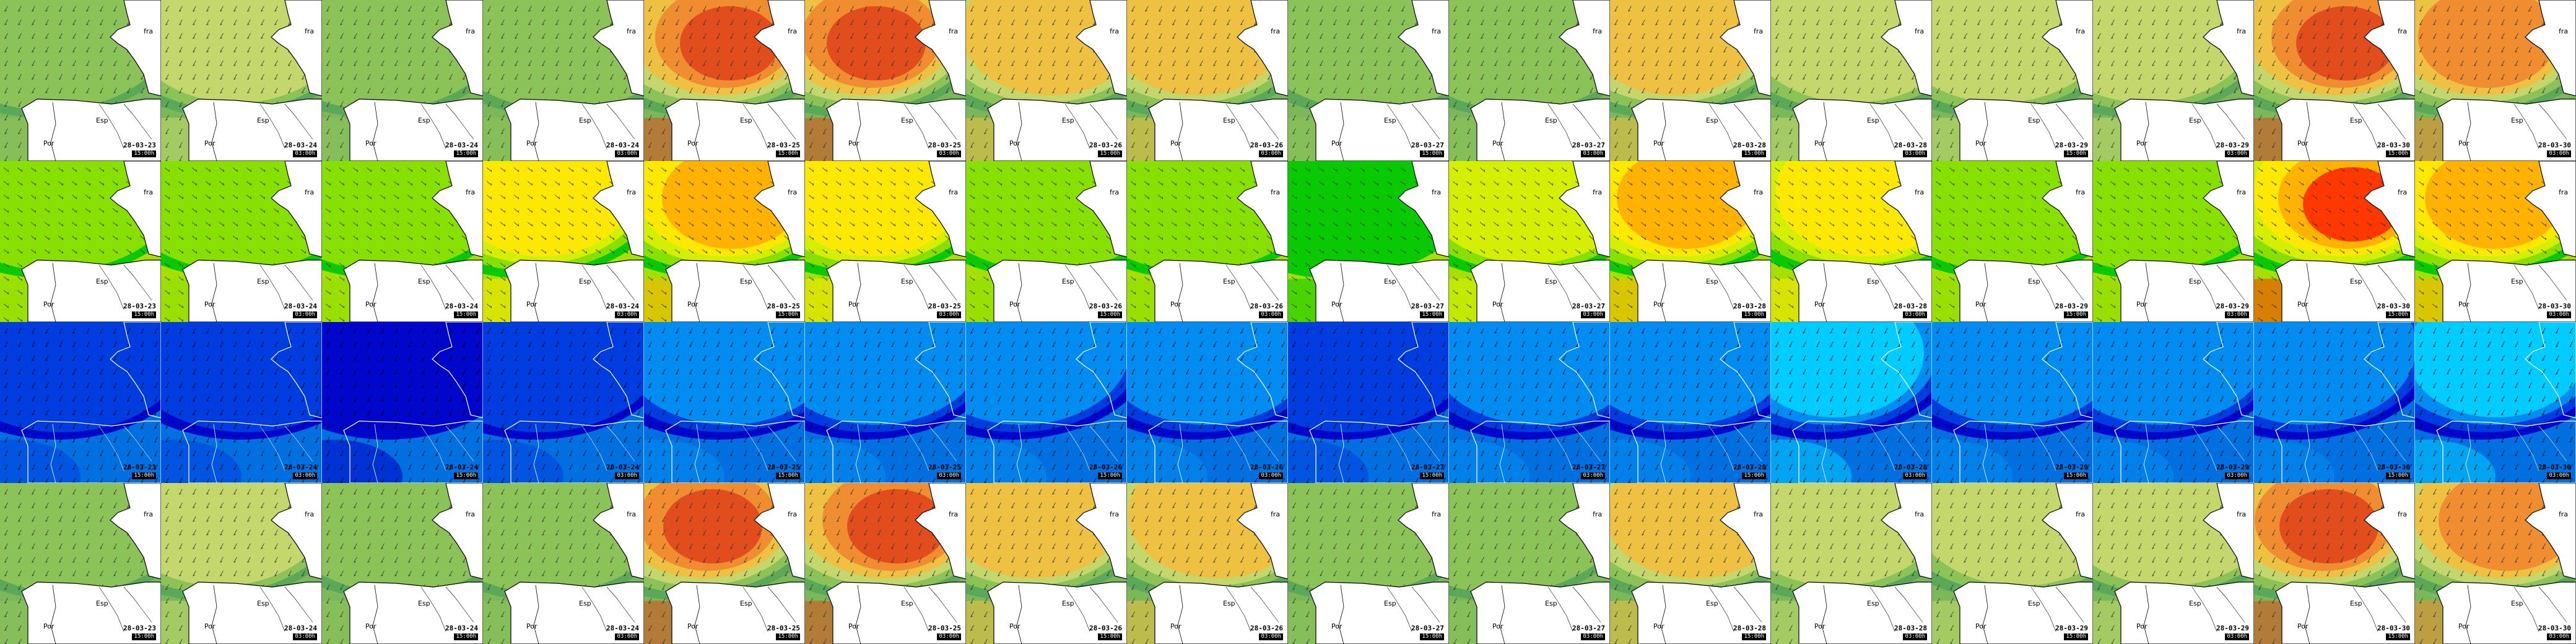 The image size is (2576, 644). Describe the element at coordinates (1851, 80) in the screenshot. I see `map-tile-wave-height: fra Esp Por 28-03-28 03:00h` at that location.